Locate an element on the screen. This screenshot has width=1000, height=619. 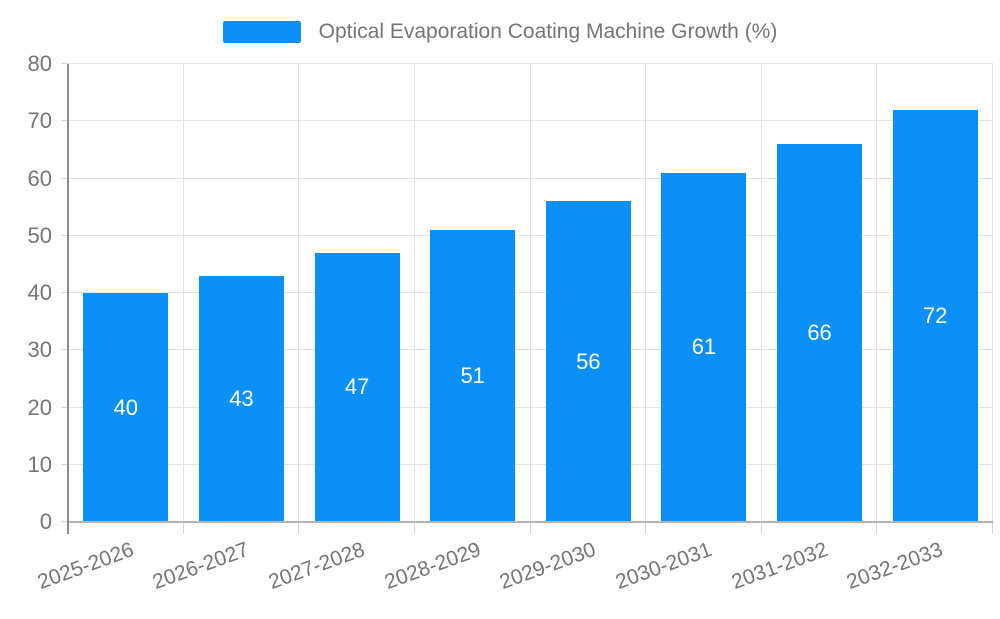
y-axis-tick-label: 70 is located at coordinates (39, 121).